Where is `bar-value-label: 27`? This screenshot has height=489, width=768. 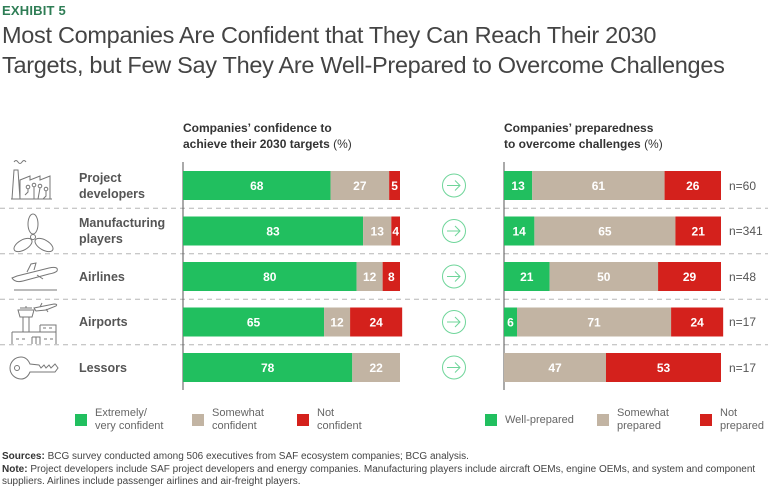
bar-value-label: 27 is located at coordinates (360, 186).